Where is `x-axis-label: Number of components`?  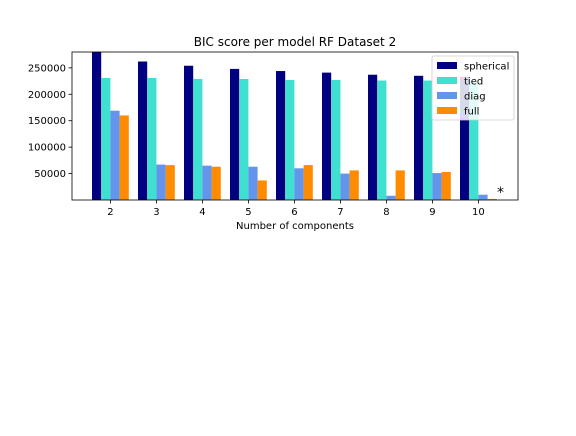
x-axis-label: Number of components is located at coordinates (295, 226).